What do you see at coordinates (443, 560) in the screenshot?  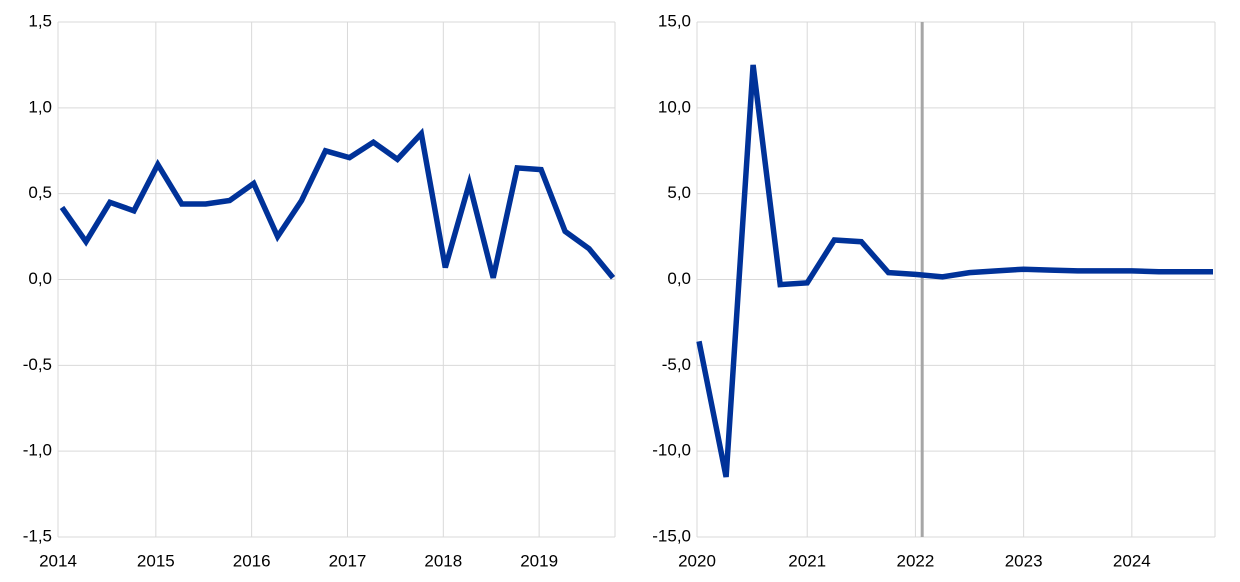 I see `x-tick-label: 2018` at bounding box center [443, 560].